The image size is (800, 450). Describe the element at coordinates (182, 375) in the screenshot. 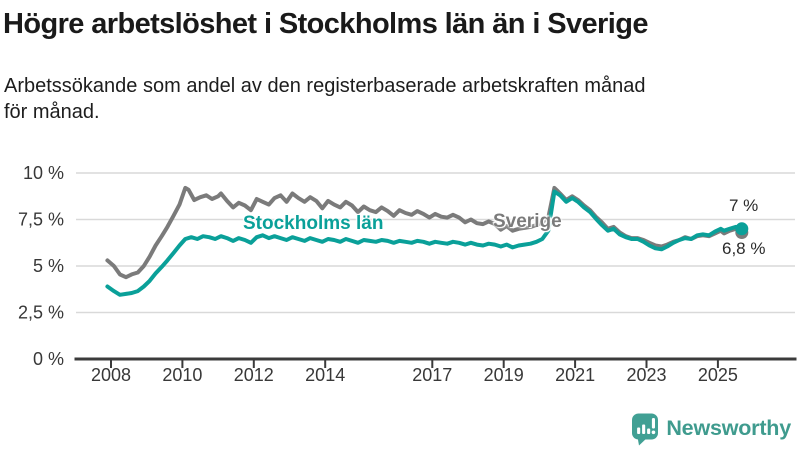

I see `x-axis-tick-label: 2010` at that location.